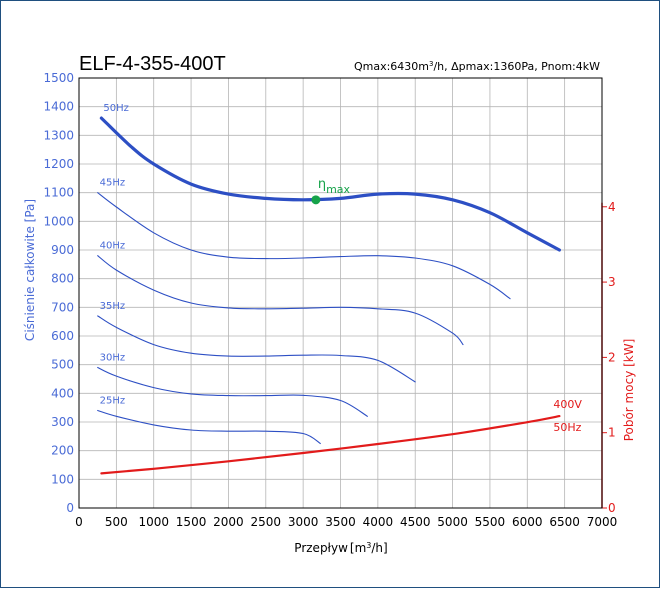 The image size is (662, 590). Describe the element at coordinates (58, 107) in the screenshot. I see `y-tick-label: 1400` at that location.